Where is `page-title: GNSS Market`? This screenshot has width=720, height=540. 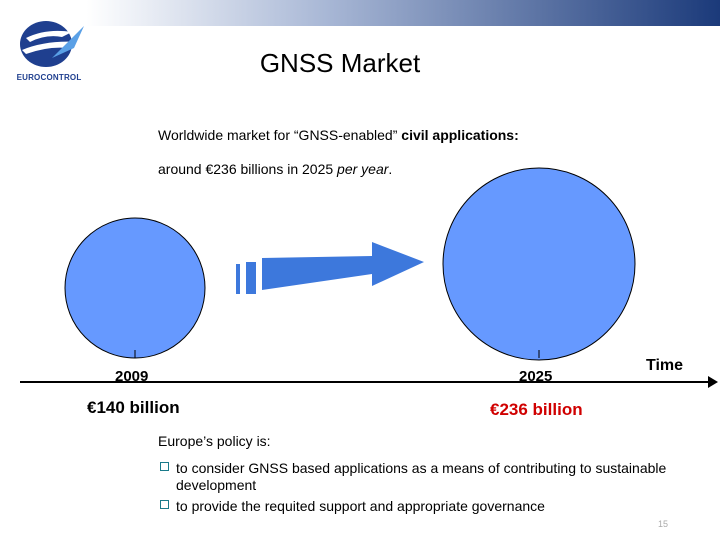
page-title: GNSS Market is located at coordinates (340, 63).